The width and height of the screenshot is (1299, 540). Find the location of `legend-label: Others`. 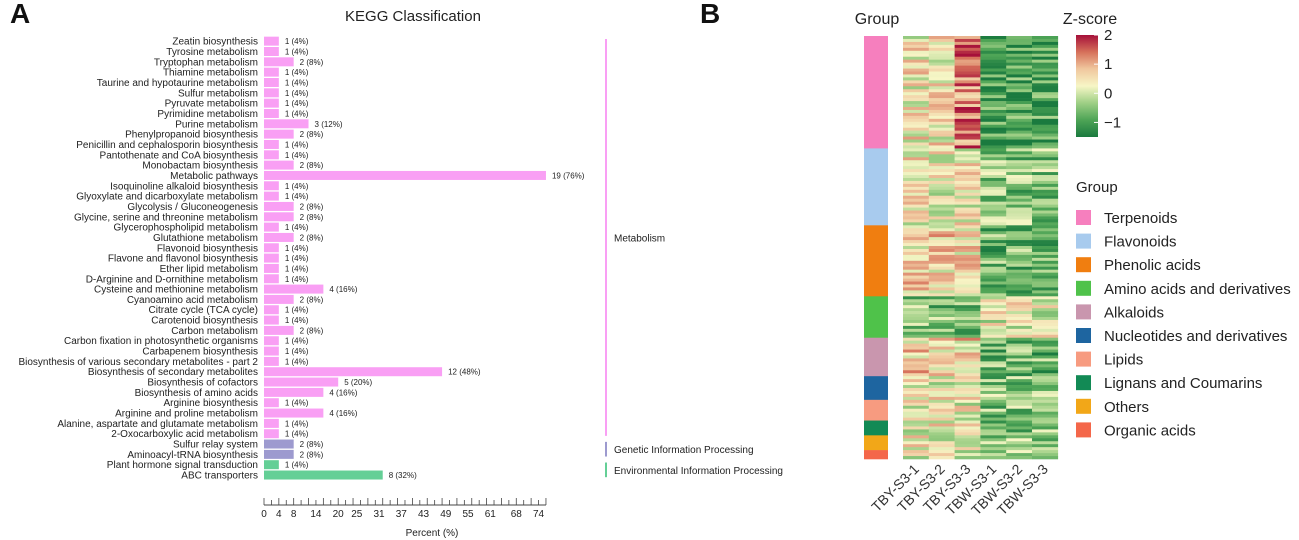

legend-label: Others is located at coordinates (1126, 407).